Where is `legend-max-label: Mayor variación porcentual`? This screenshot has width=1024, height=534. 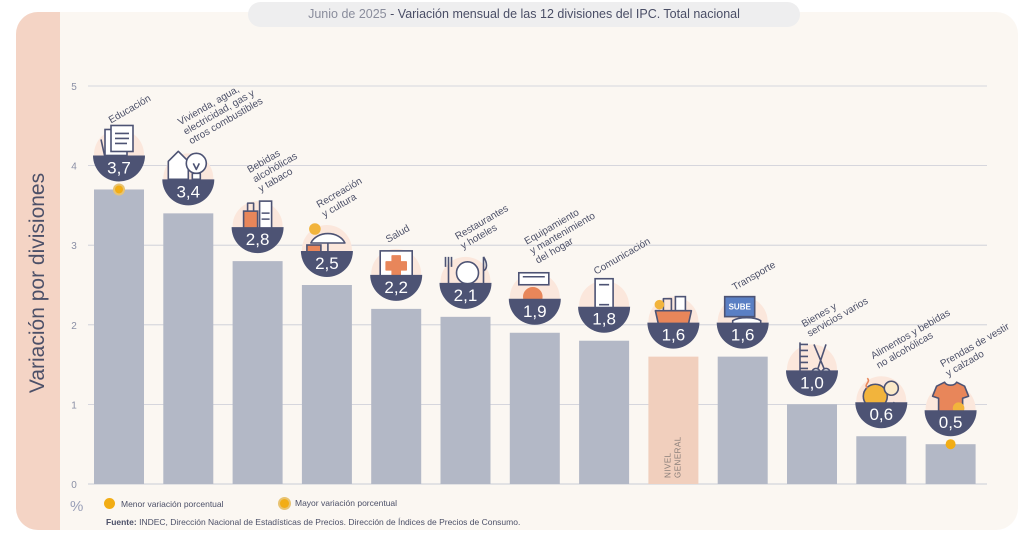
legend-max-label: Mayor variación porcentual is located at coordinates (346, 503).